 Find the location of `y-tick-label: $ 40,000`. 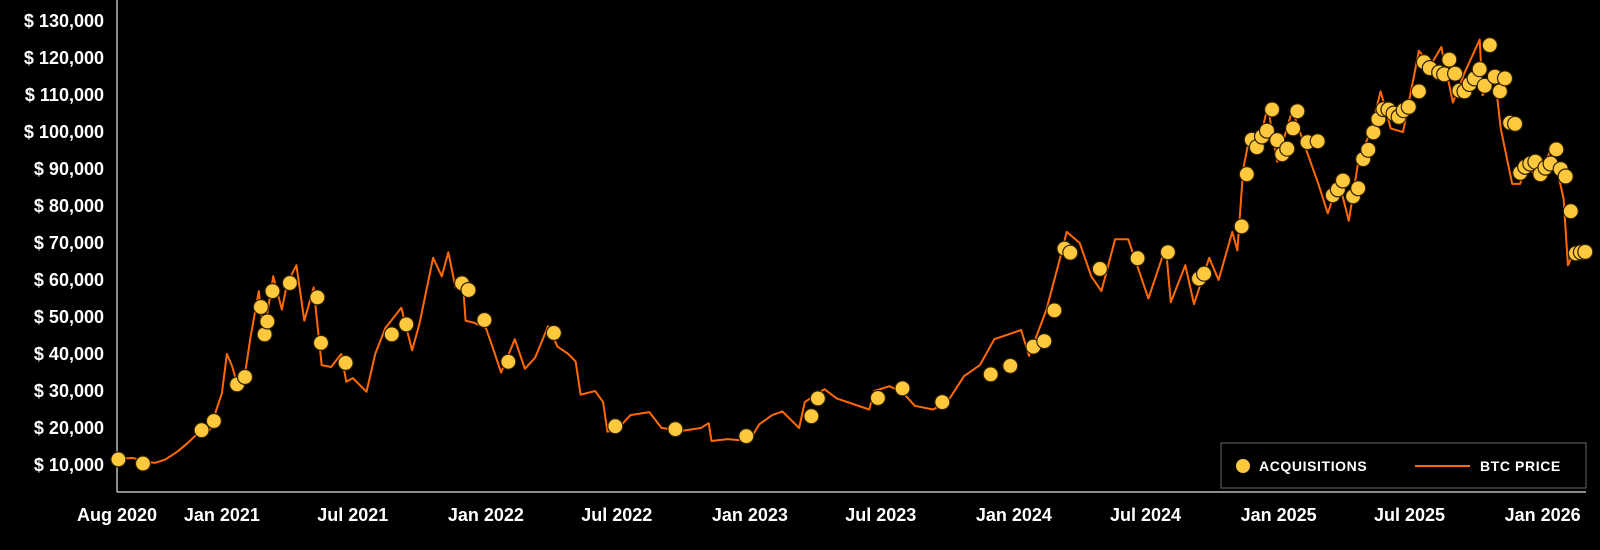

y-tick-label: $ 40,000 is located at coordinates (69, 354).